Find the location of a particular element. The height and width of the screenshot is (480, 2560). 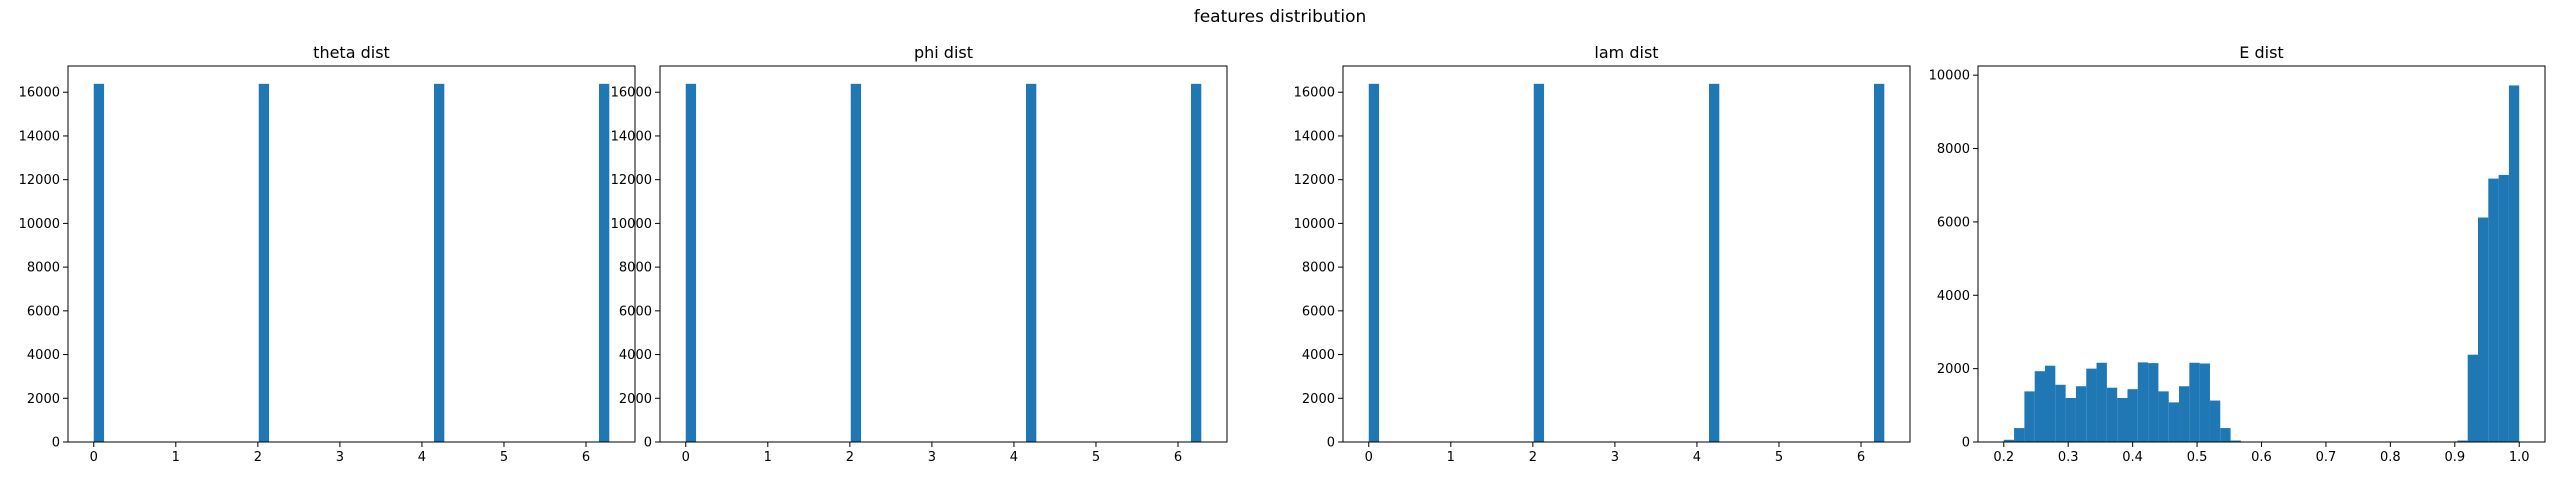

phi-dist-ytick-label-0: 0 is located at coordinates (648, 443).